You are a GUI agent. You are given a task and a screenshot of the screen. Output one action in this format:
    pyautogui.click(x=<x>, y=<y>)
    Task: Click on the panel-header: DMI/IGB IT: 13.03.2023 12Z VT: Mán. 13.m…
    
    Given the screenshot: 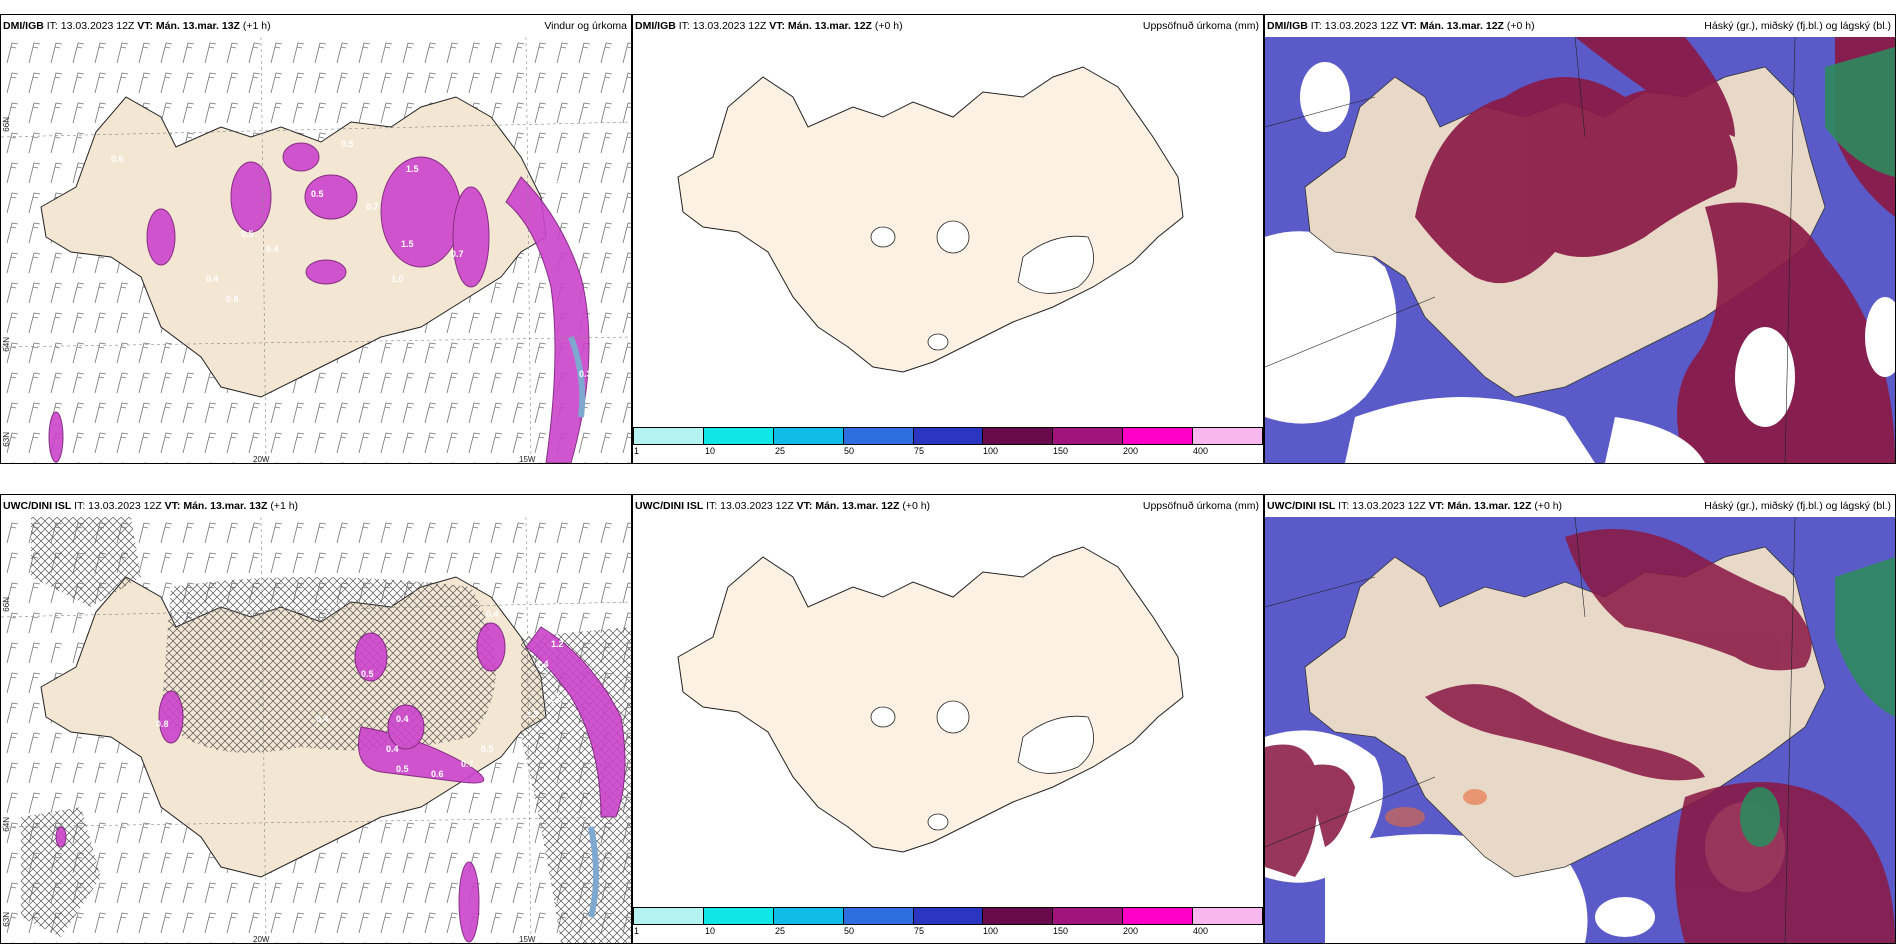 What is the action you would take?
    pyautogui.click(x=948, y=26)
    